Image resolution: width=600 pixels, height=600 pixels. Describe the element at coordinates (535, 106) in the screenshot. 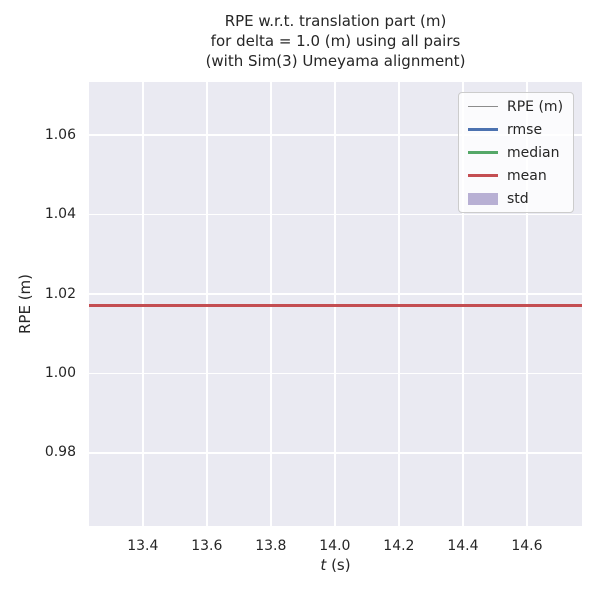

I see `legend-label: RPE (m)` at that location.